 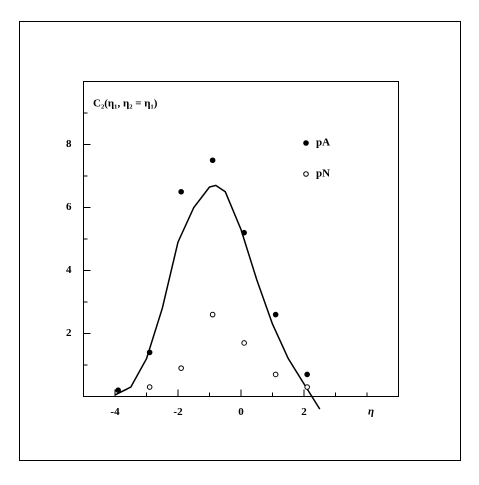 What do you see at coordinates (69, 207) in the screenshot?
I see `y-tick-label: 6` at bounding box center [69, 207].